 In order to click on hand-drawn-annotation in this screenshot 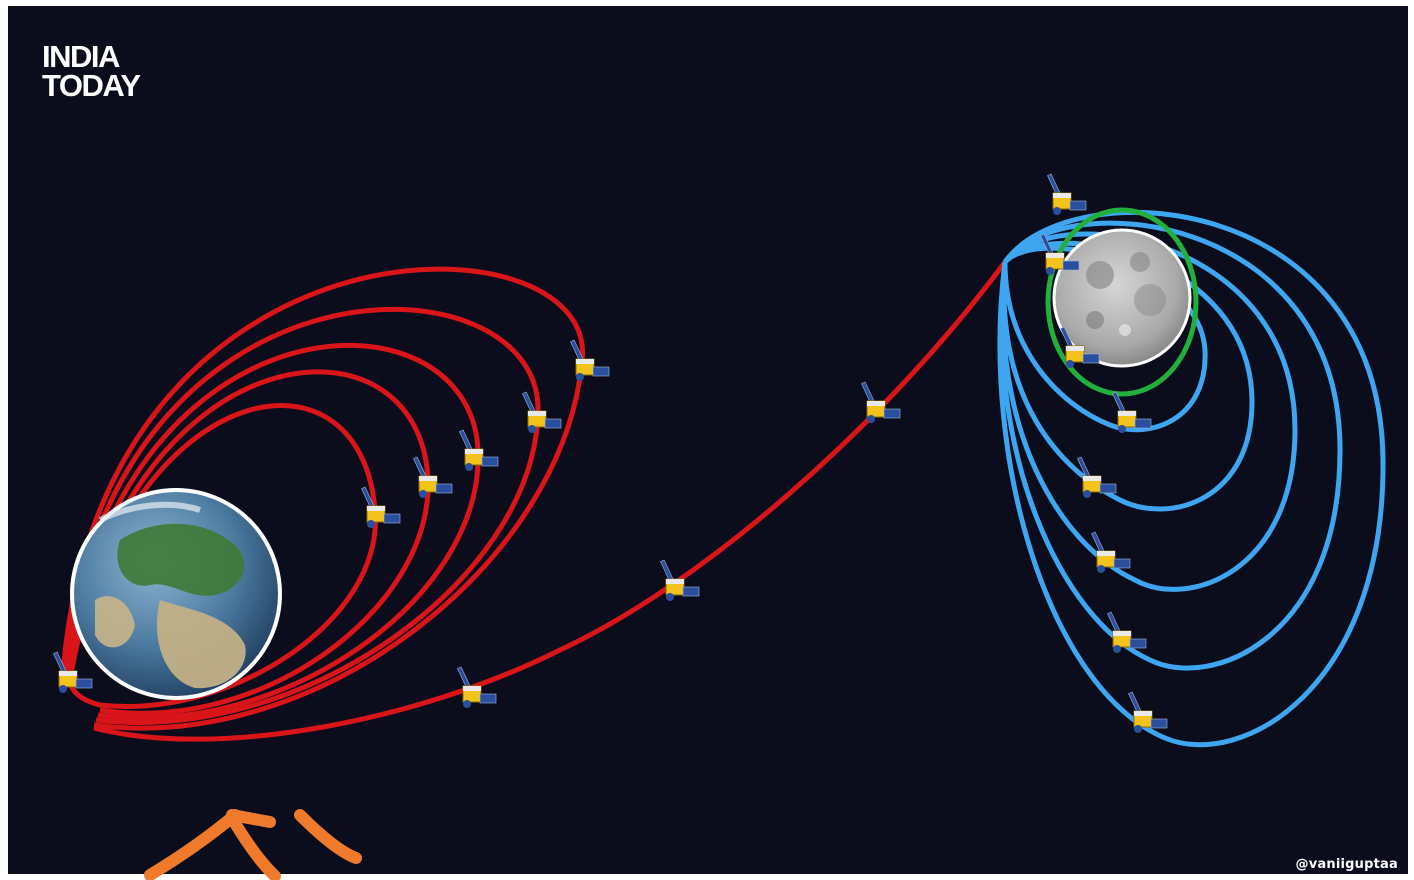, I will do `click(253, 844)`.